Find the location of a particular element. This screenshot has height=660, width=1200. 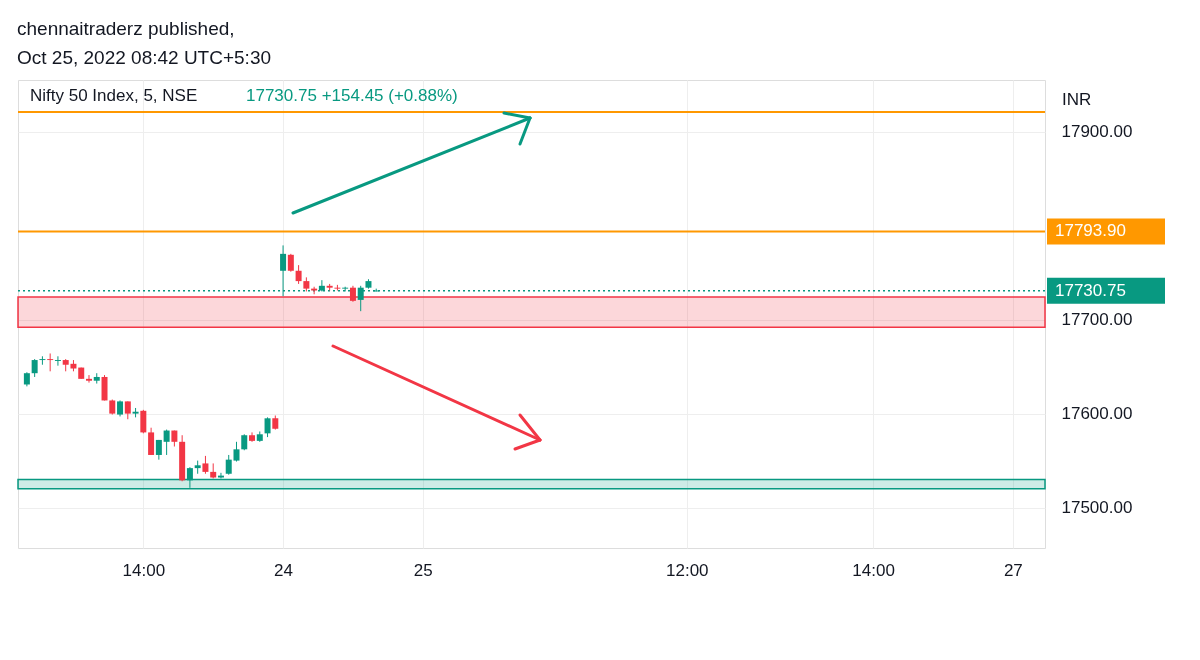

ref-line-label: 17793.90 is located at coordinates (1090, 231).